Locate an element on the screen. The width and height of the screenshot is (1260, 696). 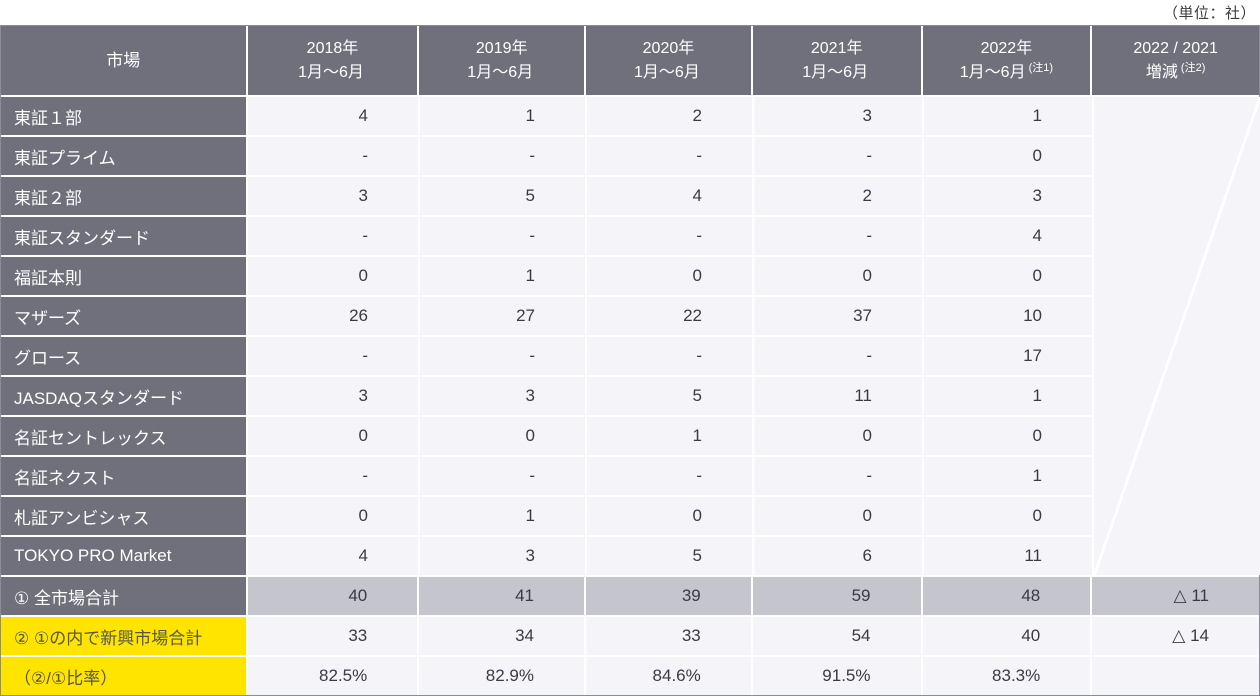
column-header-line2: 増減 (注2) is located at coordinates (1175, 73).